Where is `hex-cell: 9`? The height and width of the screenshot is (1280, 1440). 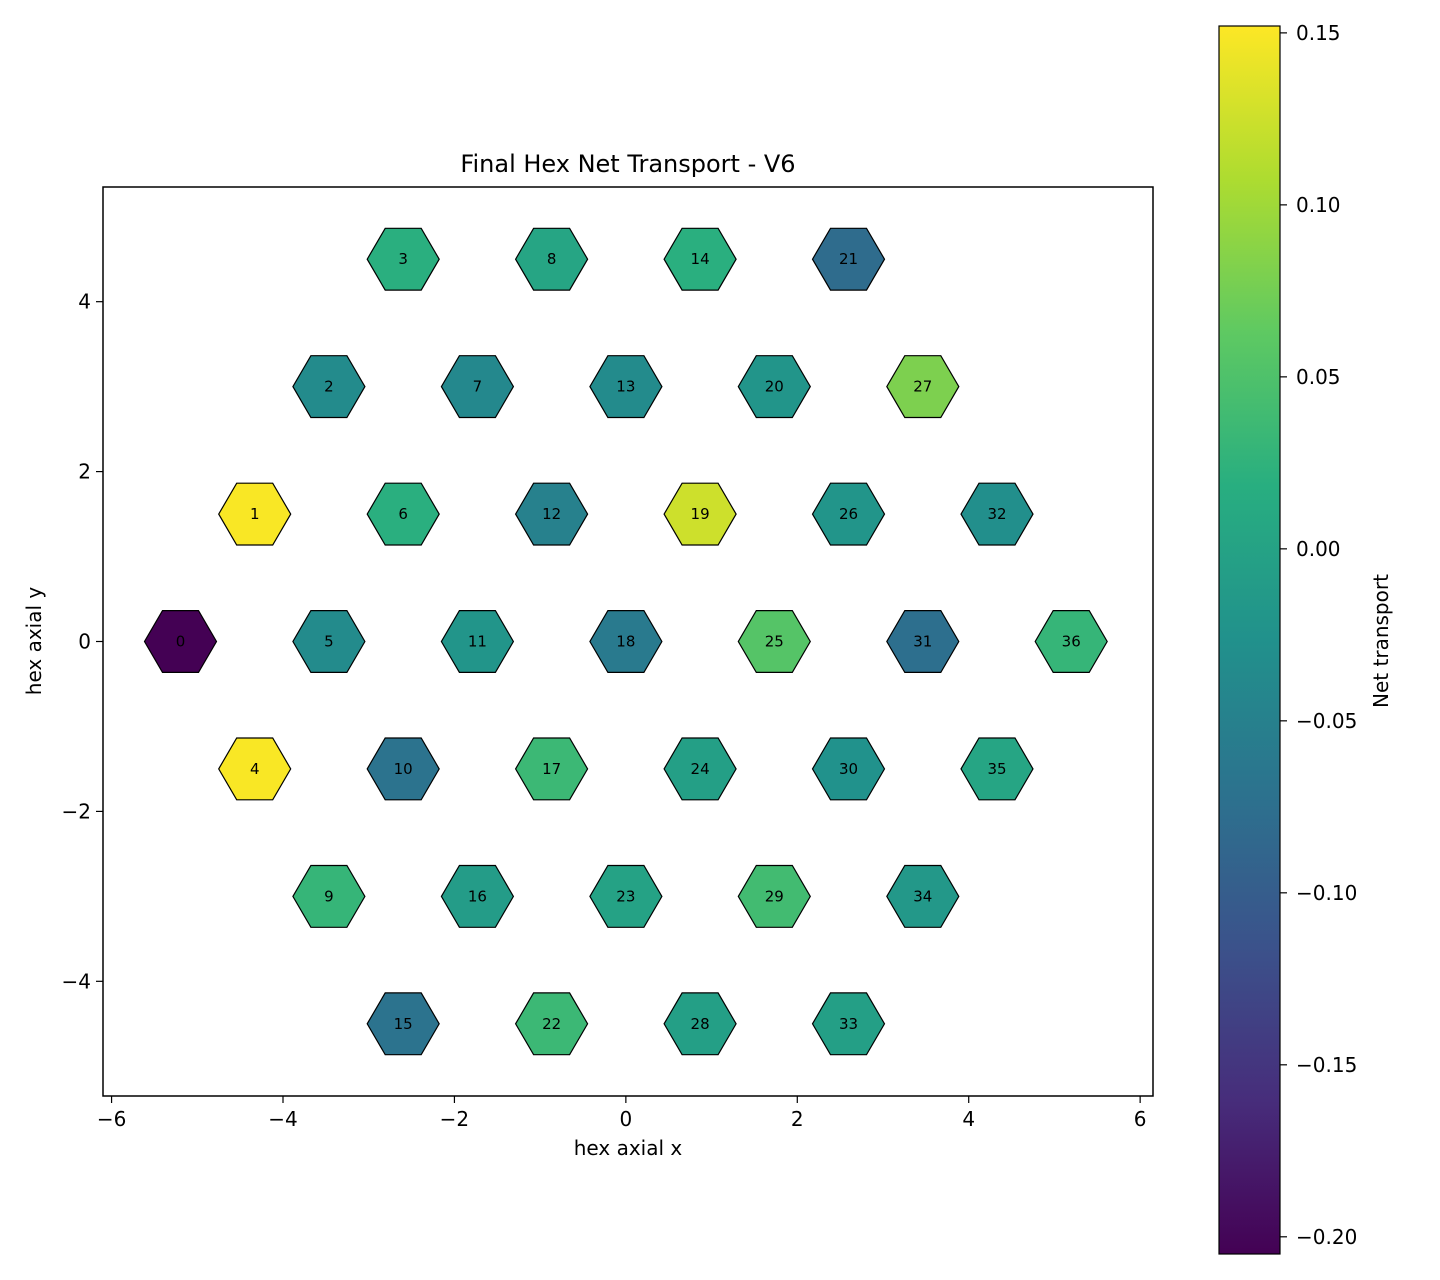
hex-cell: 9 is located at coordinates (329, 896).